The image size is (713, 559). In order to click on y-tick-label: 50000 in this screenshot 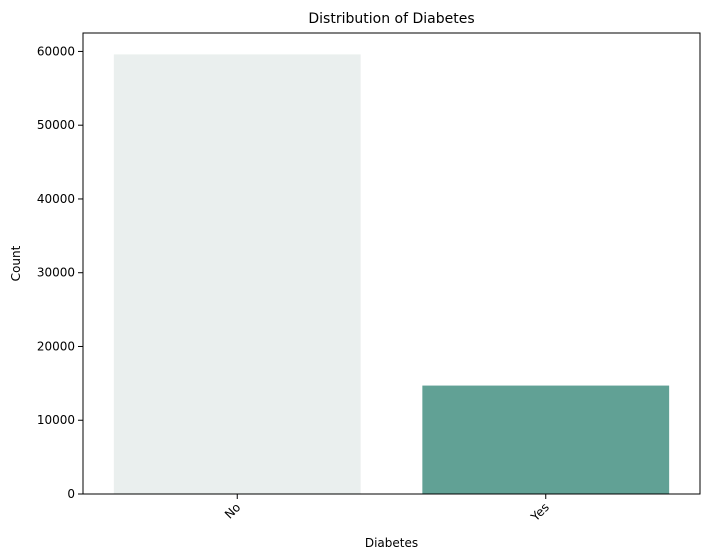, I will do `click(56, 125)`.